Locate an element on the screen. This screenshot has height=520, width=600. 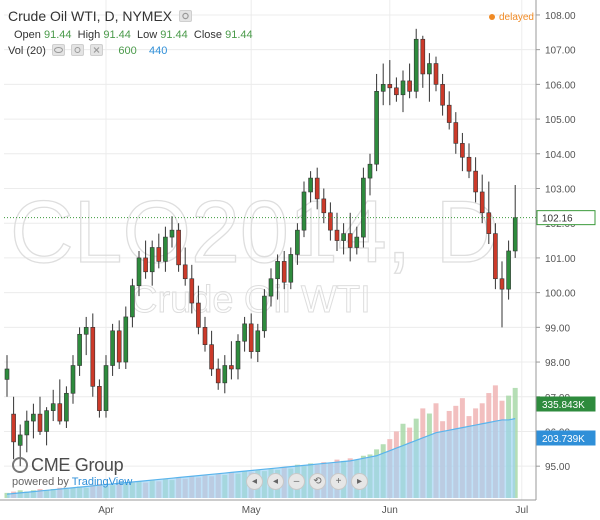
zoom-out-button: – is located at coordinates (296, 481).